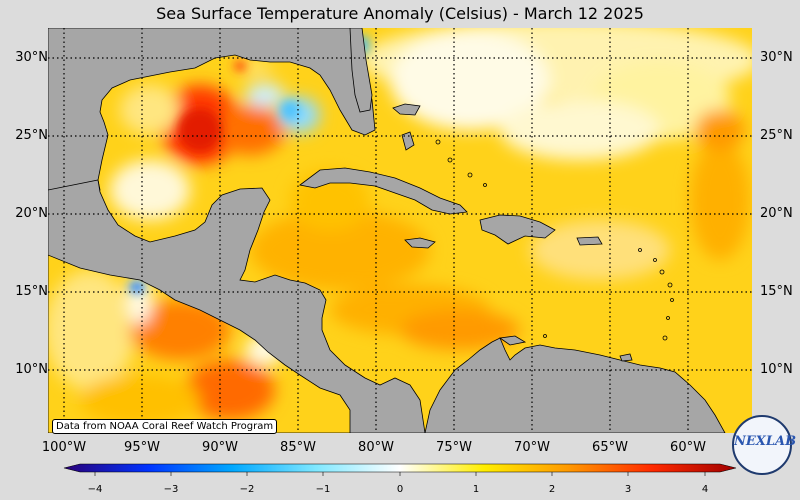 The image size is (800, 500). What do you see at coordinates (31, 213) in the screenshot?
I see `lat-label-left: 20°N` at bounding box center [31, 213].